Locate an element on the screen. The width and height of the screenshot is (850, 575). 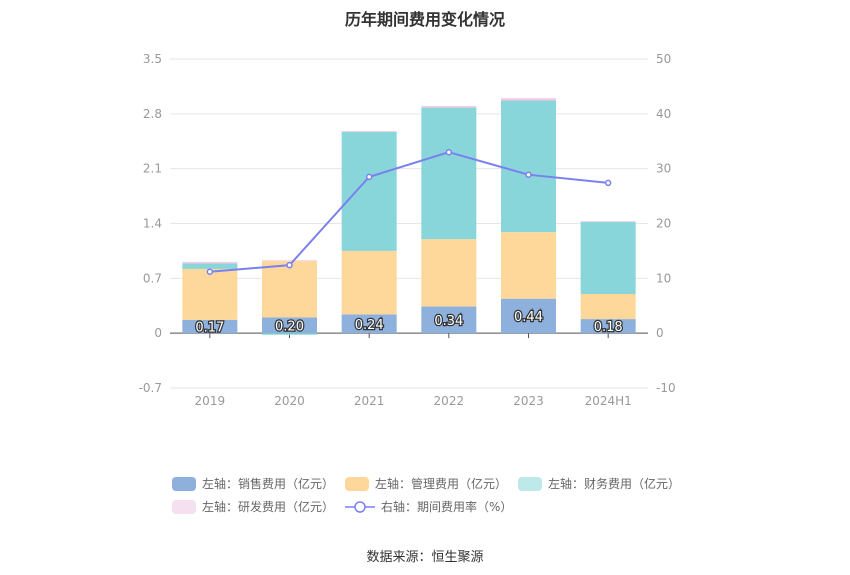
left-axis-tick-label: 0.7 is located at coordinates (152, 278).